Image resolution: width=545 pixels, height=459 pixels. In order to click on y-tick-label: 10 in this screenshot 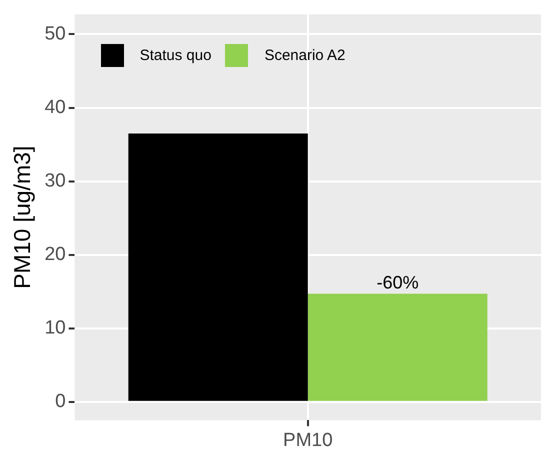, I will do `click(55, 328)`.